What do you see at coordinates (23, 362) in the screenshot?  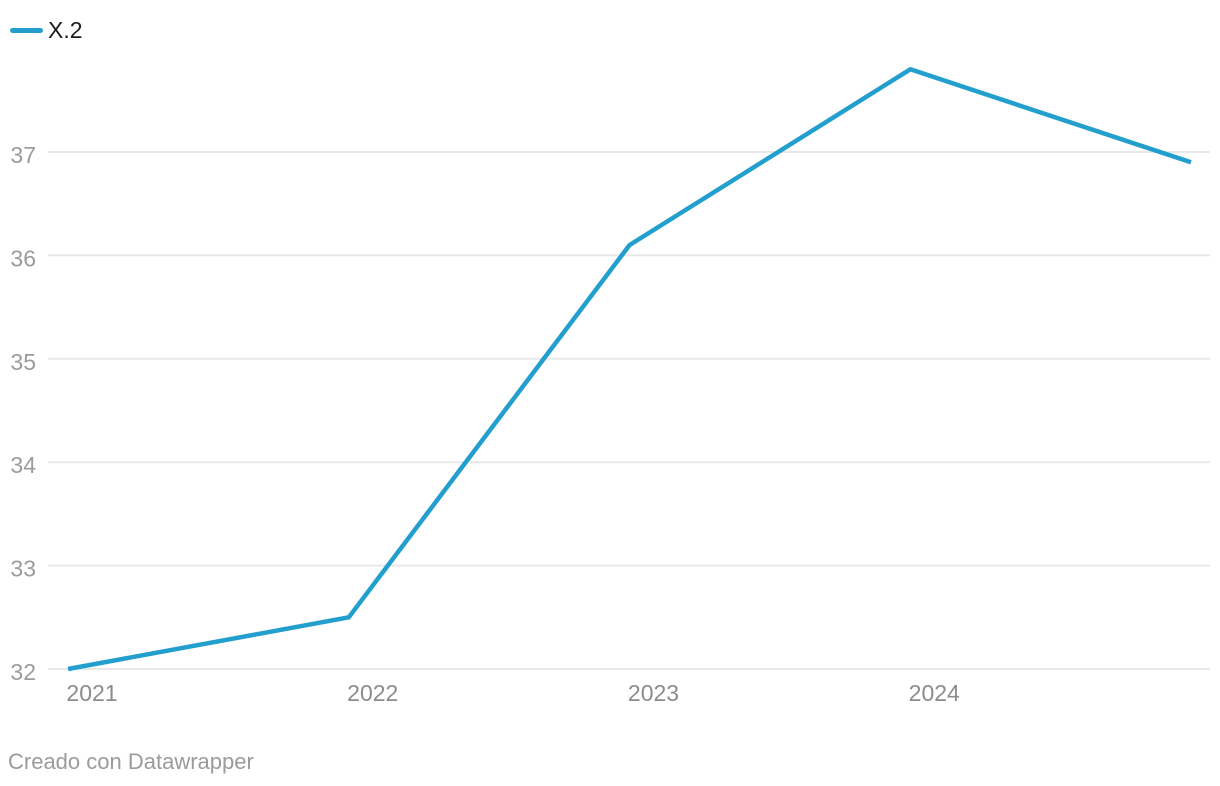 I see `y-tick-label: 35` at bounding box center [23, 362].